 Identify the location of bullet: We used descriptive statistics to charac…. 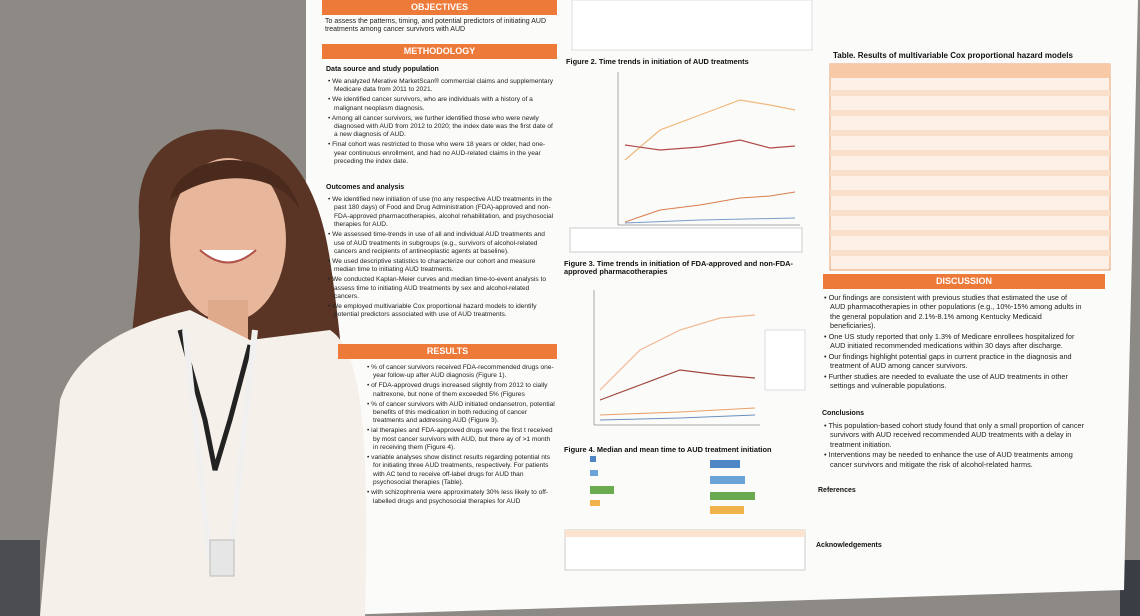
(440, 266).